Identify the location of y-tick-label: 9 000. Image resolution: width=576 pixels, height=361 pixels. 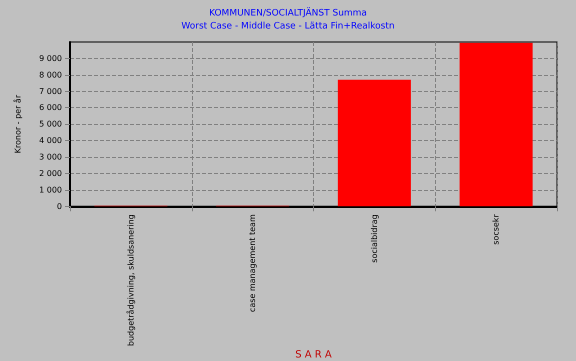
(50, 58).